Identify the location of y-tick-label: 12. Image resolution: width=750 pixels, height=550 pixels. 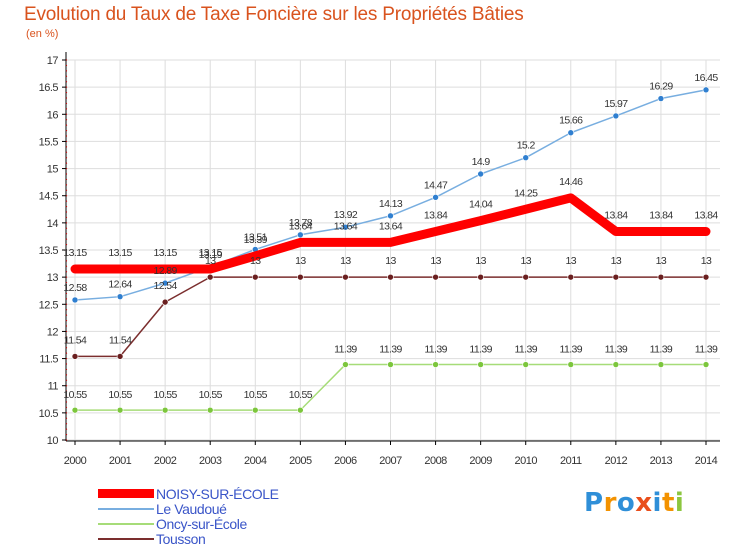
(53, 332).